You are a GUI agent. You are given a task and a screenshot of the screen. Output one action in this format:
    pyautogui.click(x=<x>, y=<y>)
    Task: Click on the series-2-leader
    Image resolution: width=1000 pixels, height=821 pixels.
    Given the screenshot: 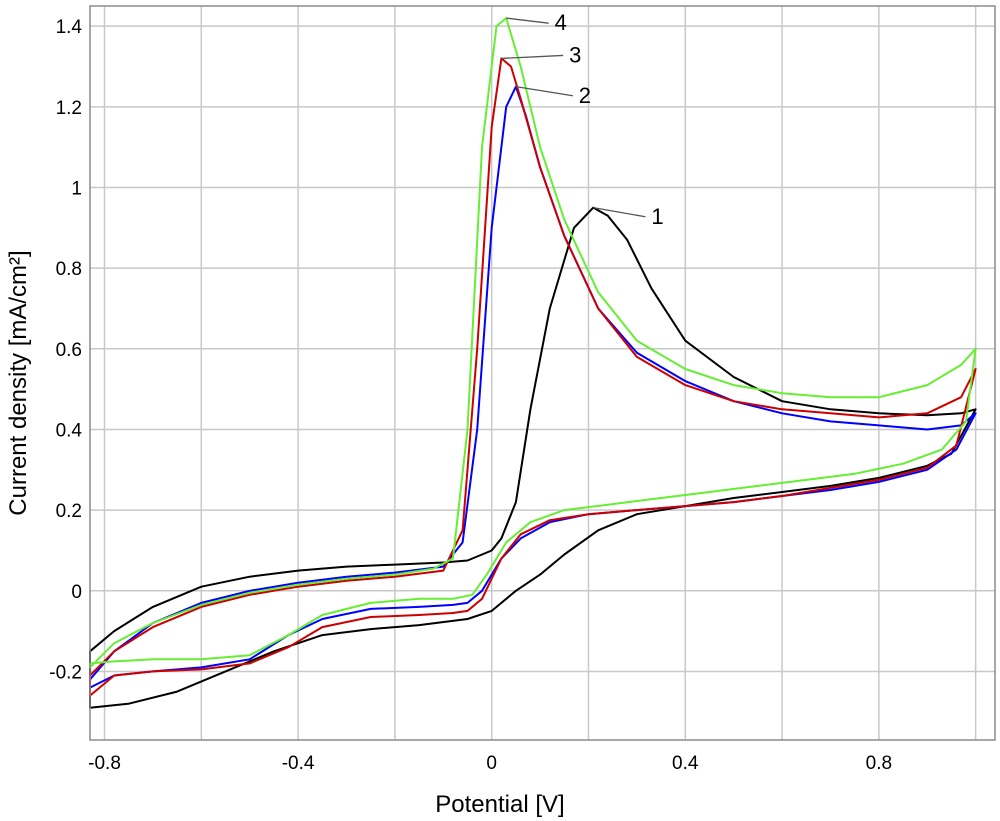 What is the action you would take?
    pyautogui.click(x=544, y=91)
    